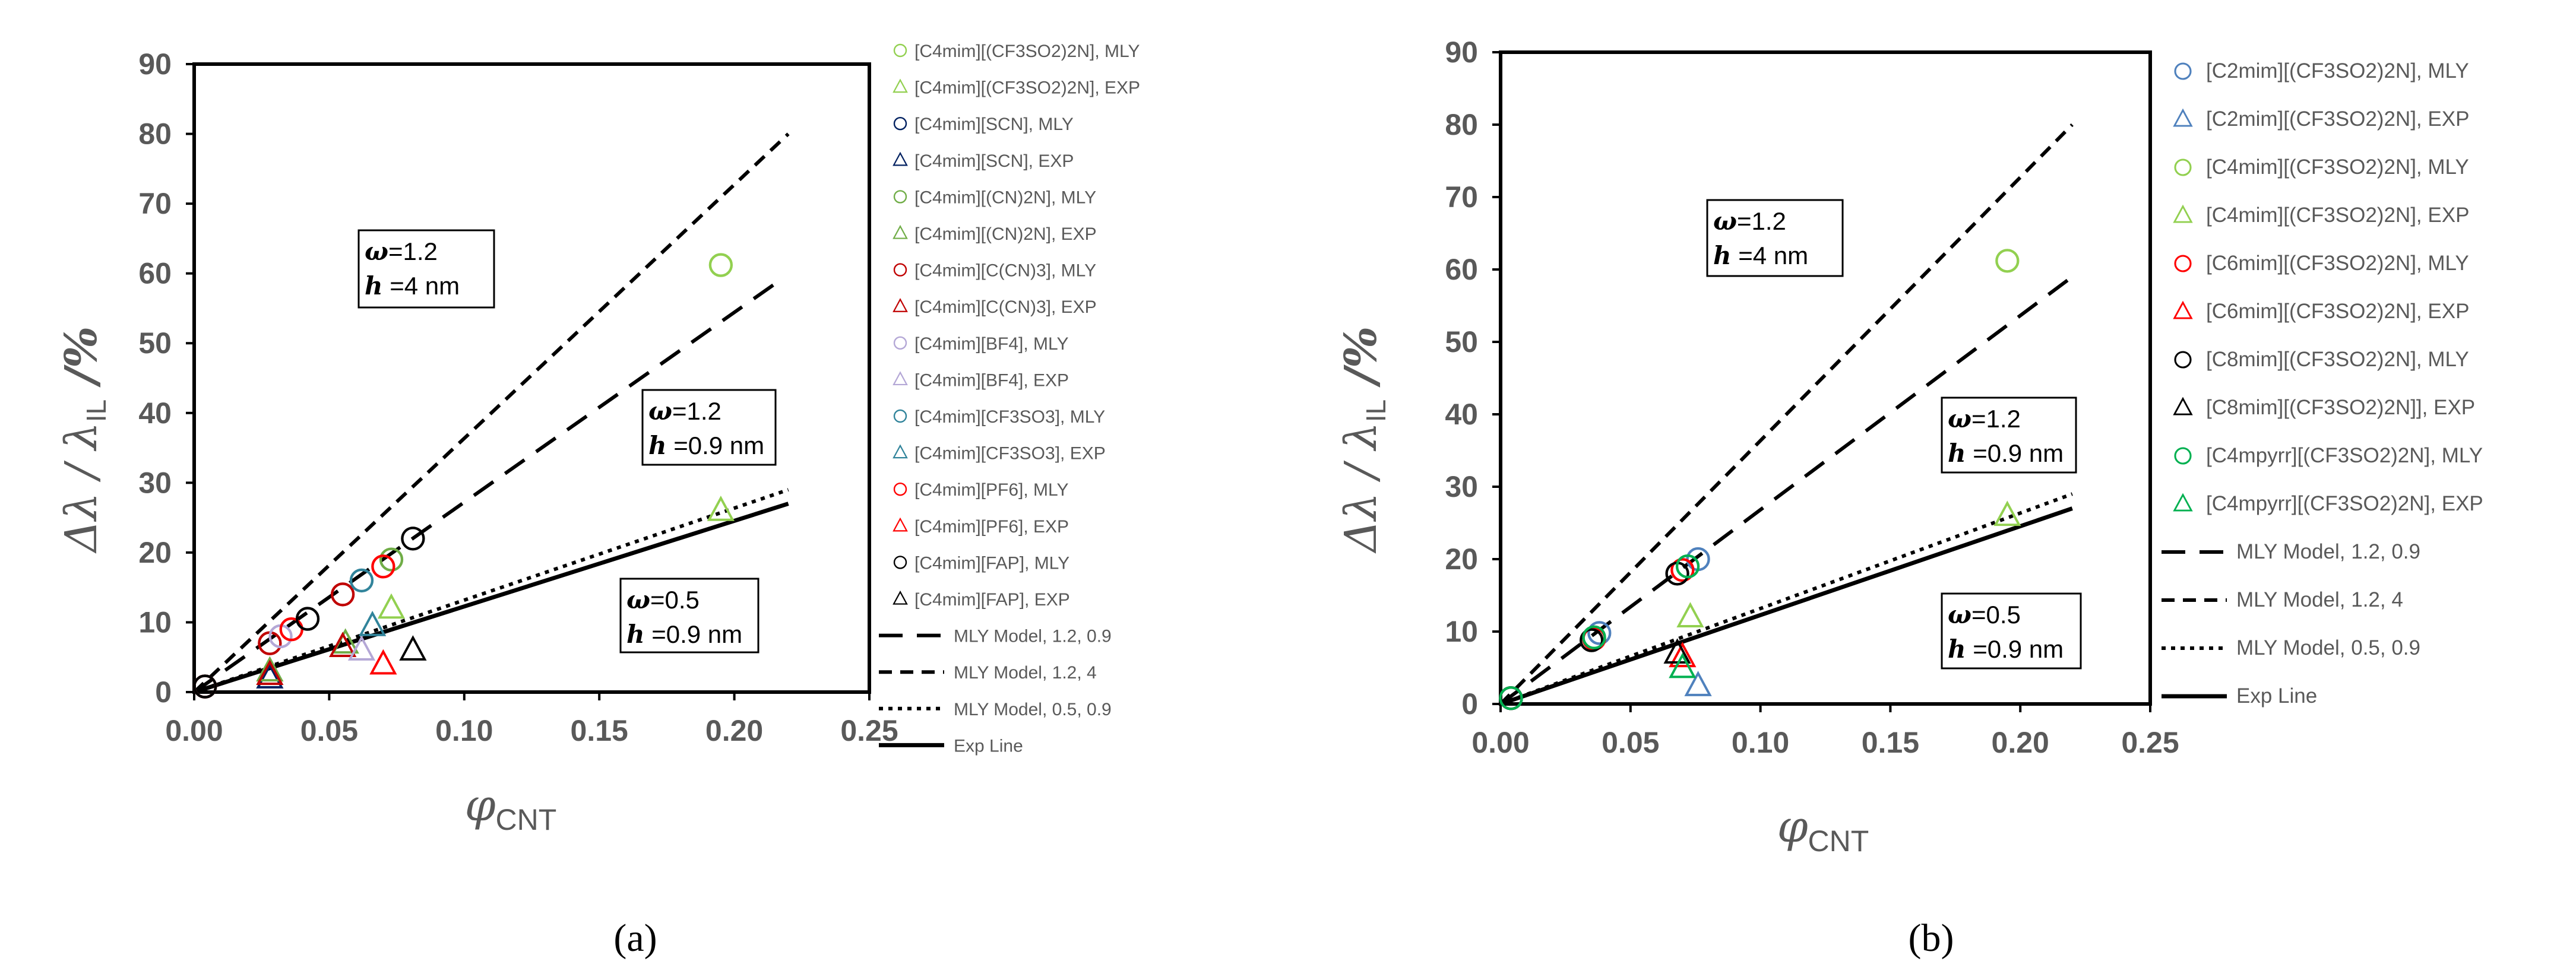 This screenshot has width=2576, height=977. What do you see at coordinates (81, 362) in the screenshot?
I see `y-axis-label-suffix: /%` at bounding box center [81, 362].